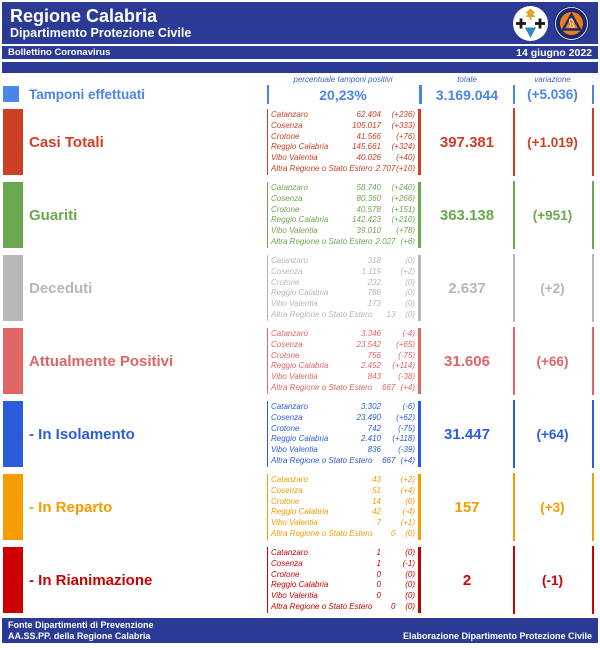 This screenshot has height=650, width=600. What do you see at coordinates (378, 553) in the screenshot?
I see `province-value: 1` at bounding box center [378, 553].